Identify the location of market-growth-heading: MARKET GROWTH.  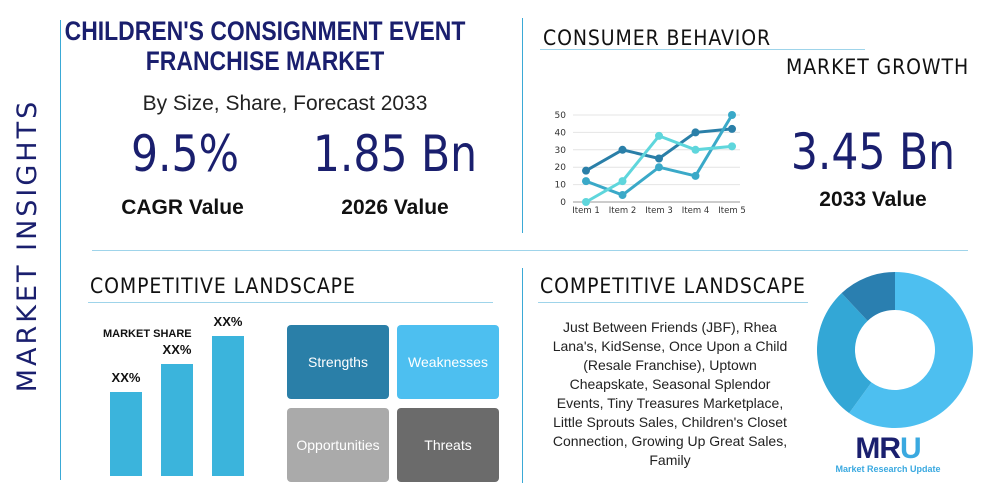
(878, 67).